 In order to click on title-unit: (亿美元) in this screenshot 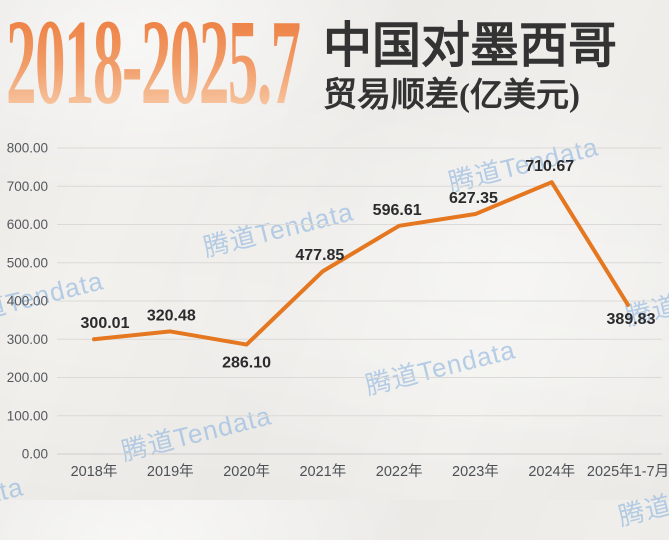, I will do `click(519, 95)`.